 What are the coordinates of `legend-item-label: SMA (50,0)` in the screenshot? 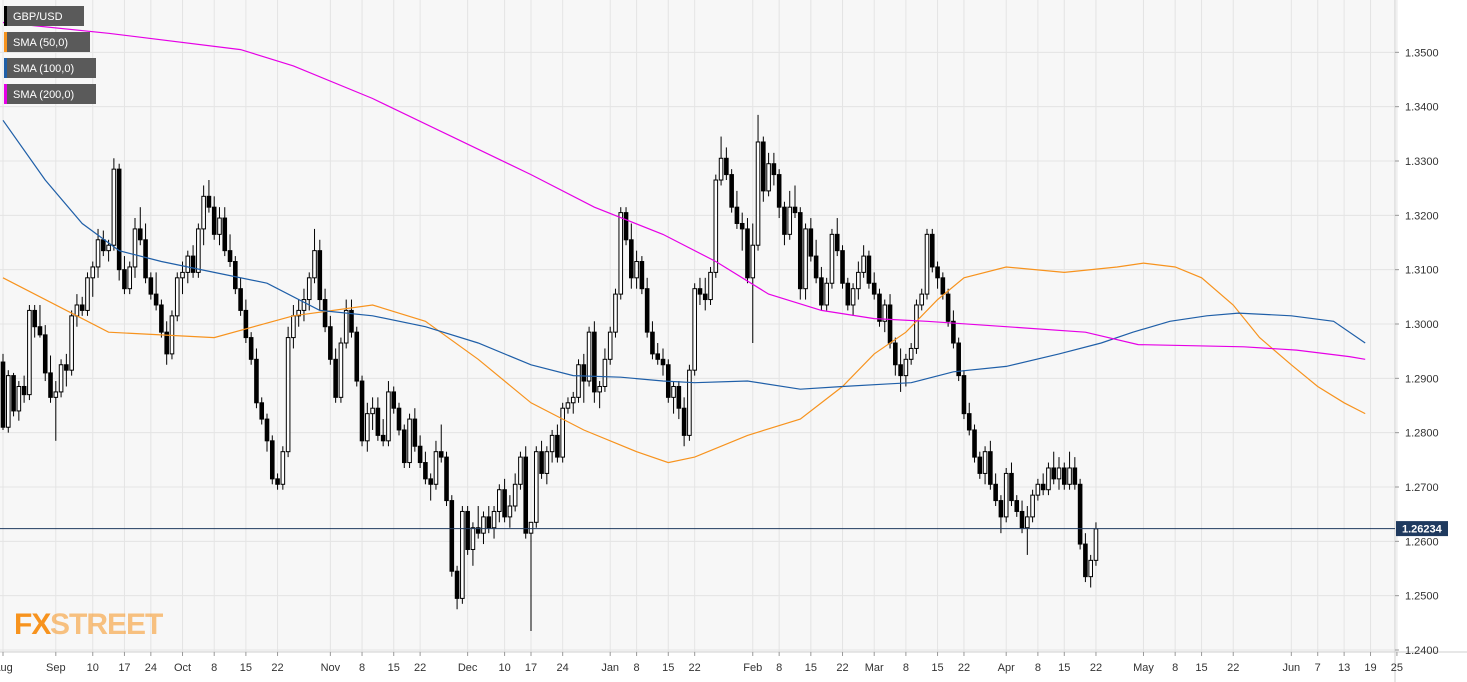 It's located at (40, 43).